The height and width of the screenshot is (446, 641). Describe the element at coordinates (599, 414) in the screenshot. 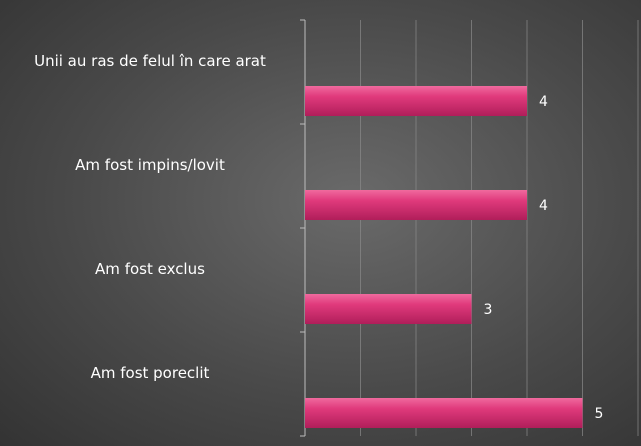

I see `value-label: 5` at that location.